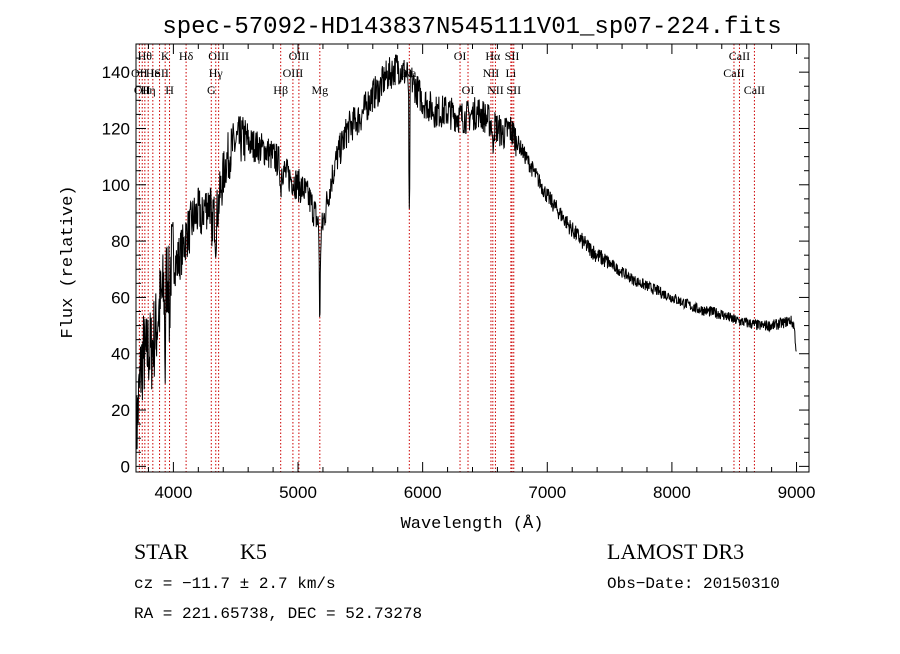 Image resolution: width=900 pixels, height=654 pixels. What do you see at coordinates (298, 492) in the screenshot?
I see `x-tick-label-1: 5000` at bounding box center [298, 492].